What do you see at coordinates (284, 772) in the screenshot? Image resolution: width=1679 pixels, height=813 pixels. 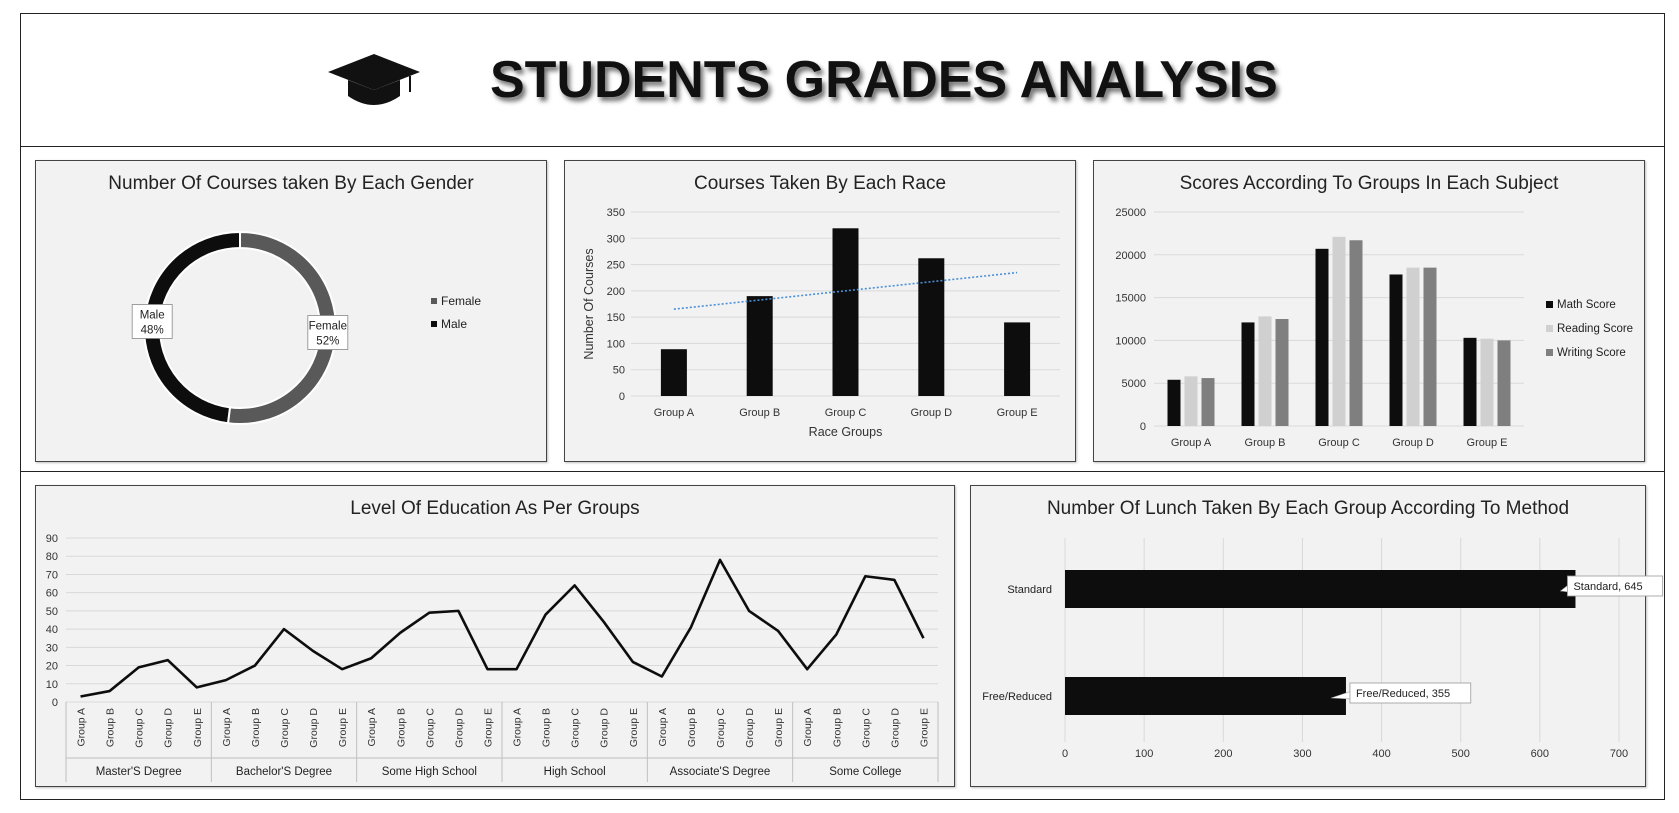 I see `group-label: Bachelor'S Degree` at bounding box center [284, 772].